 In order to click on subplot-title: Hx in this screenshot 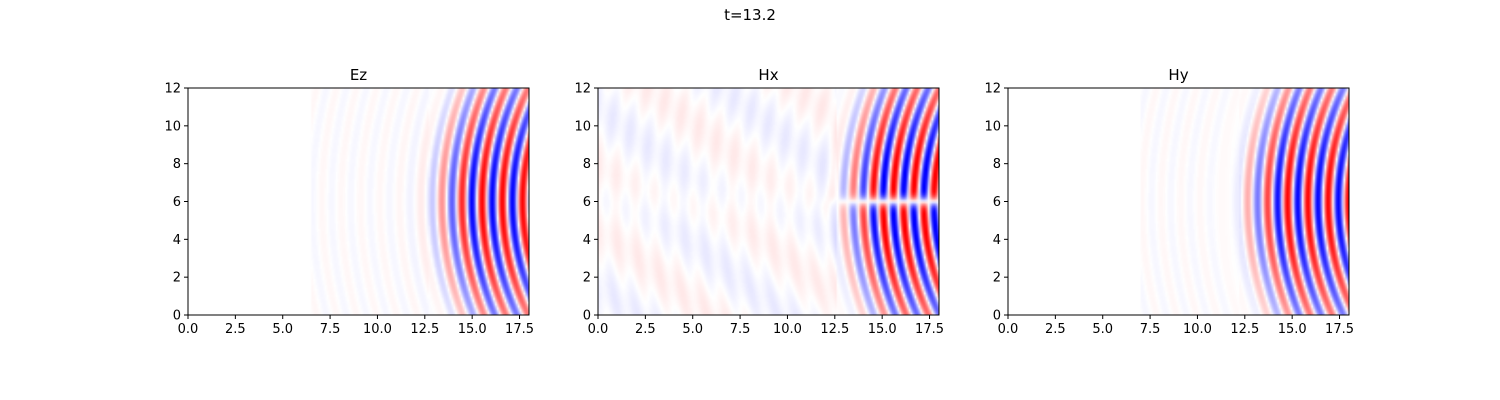, I will do `click(768, 75)`.